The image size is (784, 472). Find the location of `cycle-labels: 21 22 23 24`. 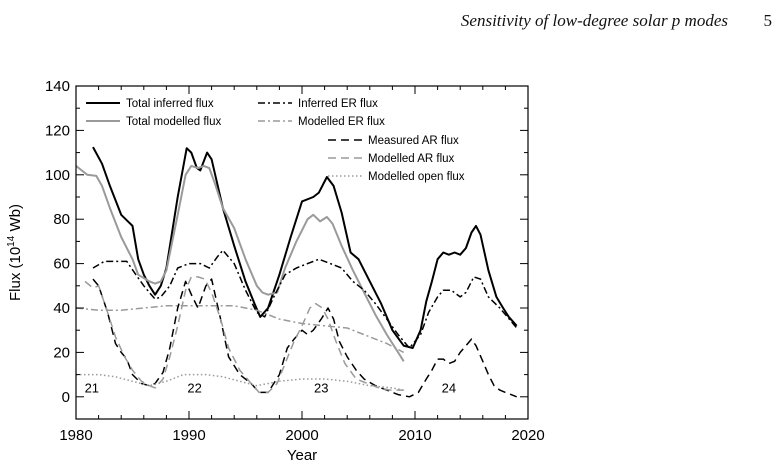

cycle-labels: 21 22 23 24 is located at coordinates (271, 387).